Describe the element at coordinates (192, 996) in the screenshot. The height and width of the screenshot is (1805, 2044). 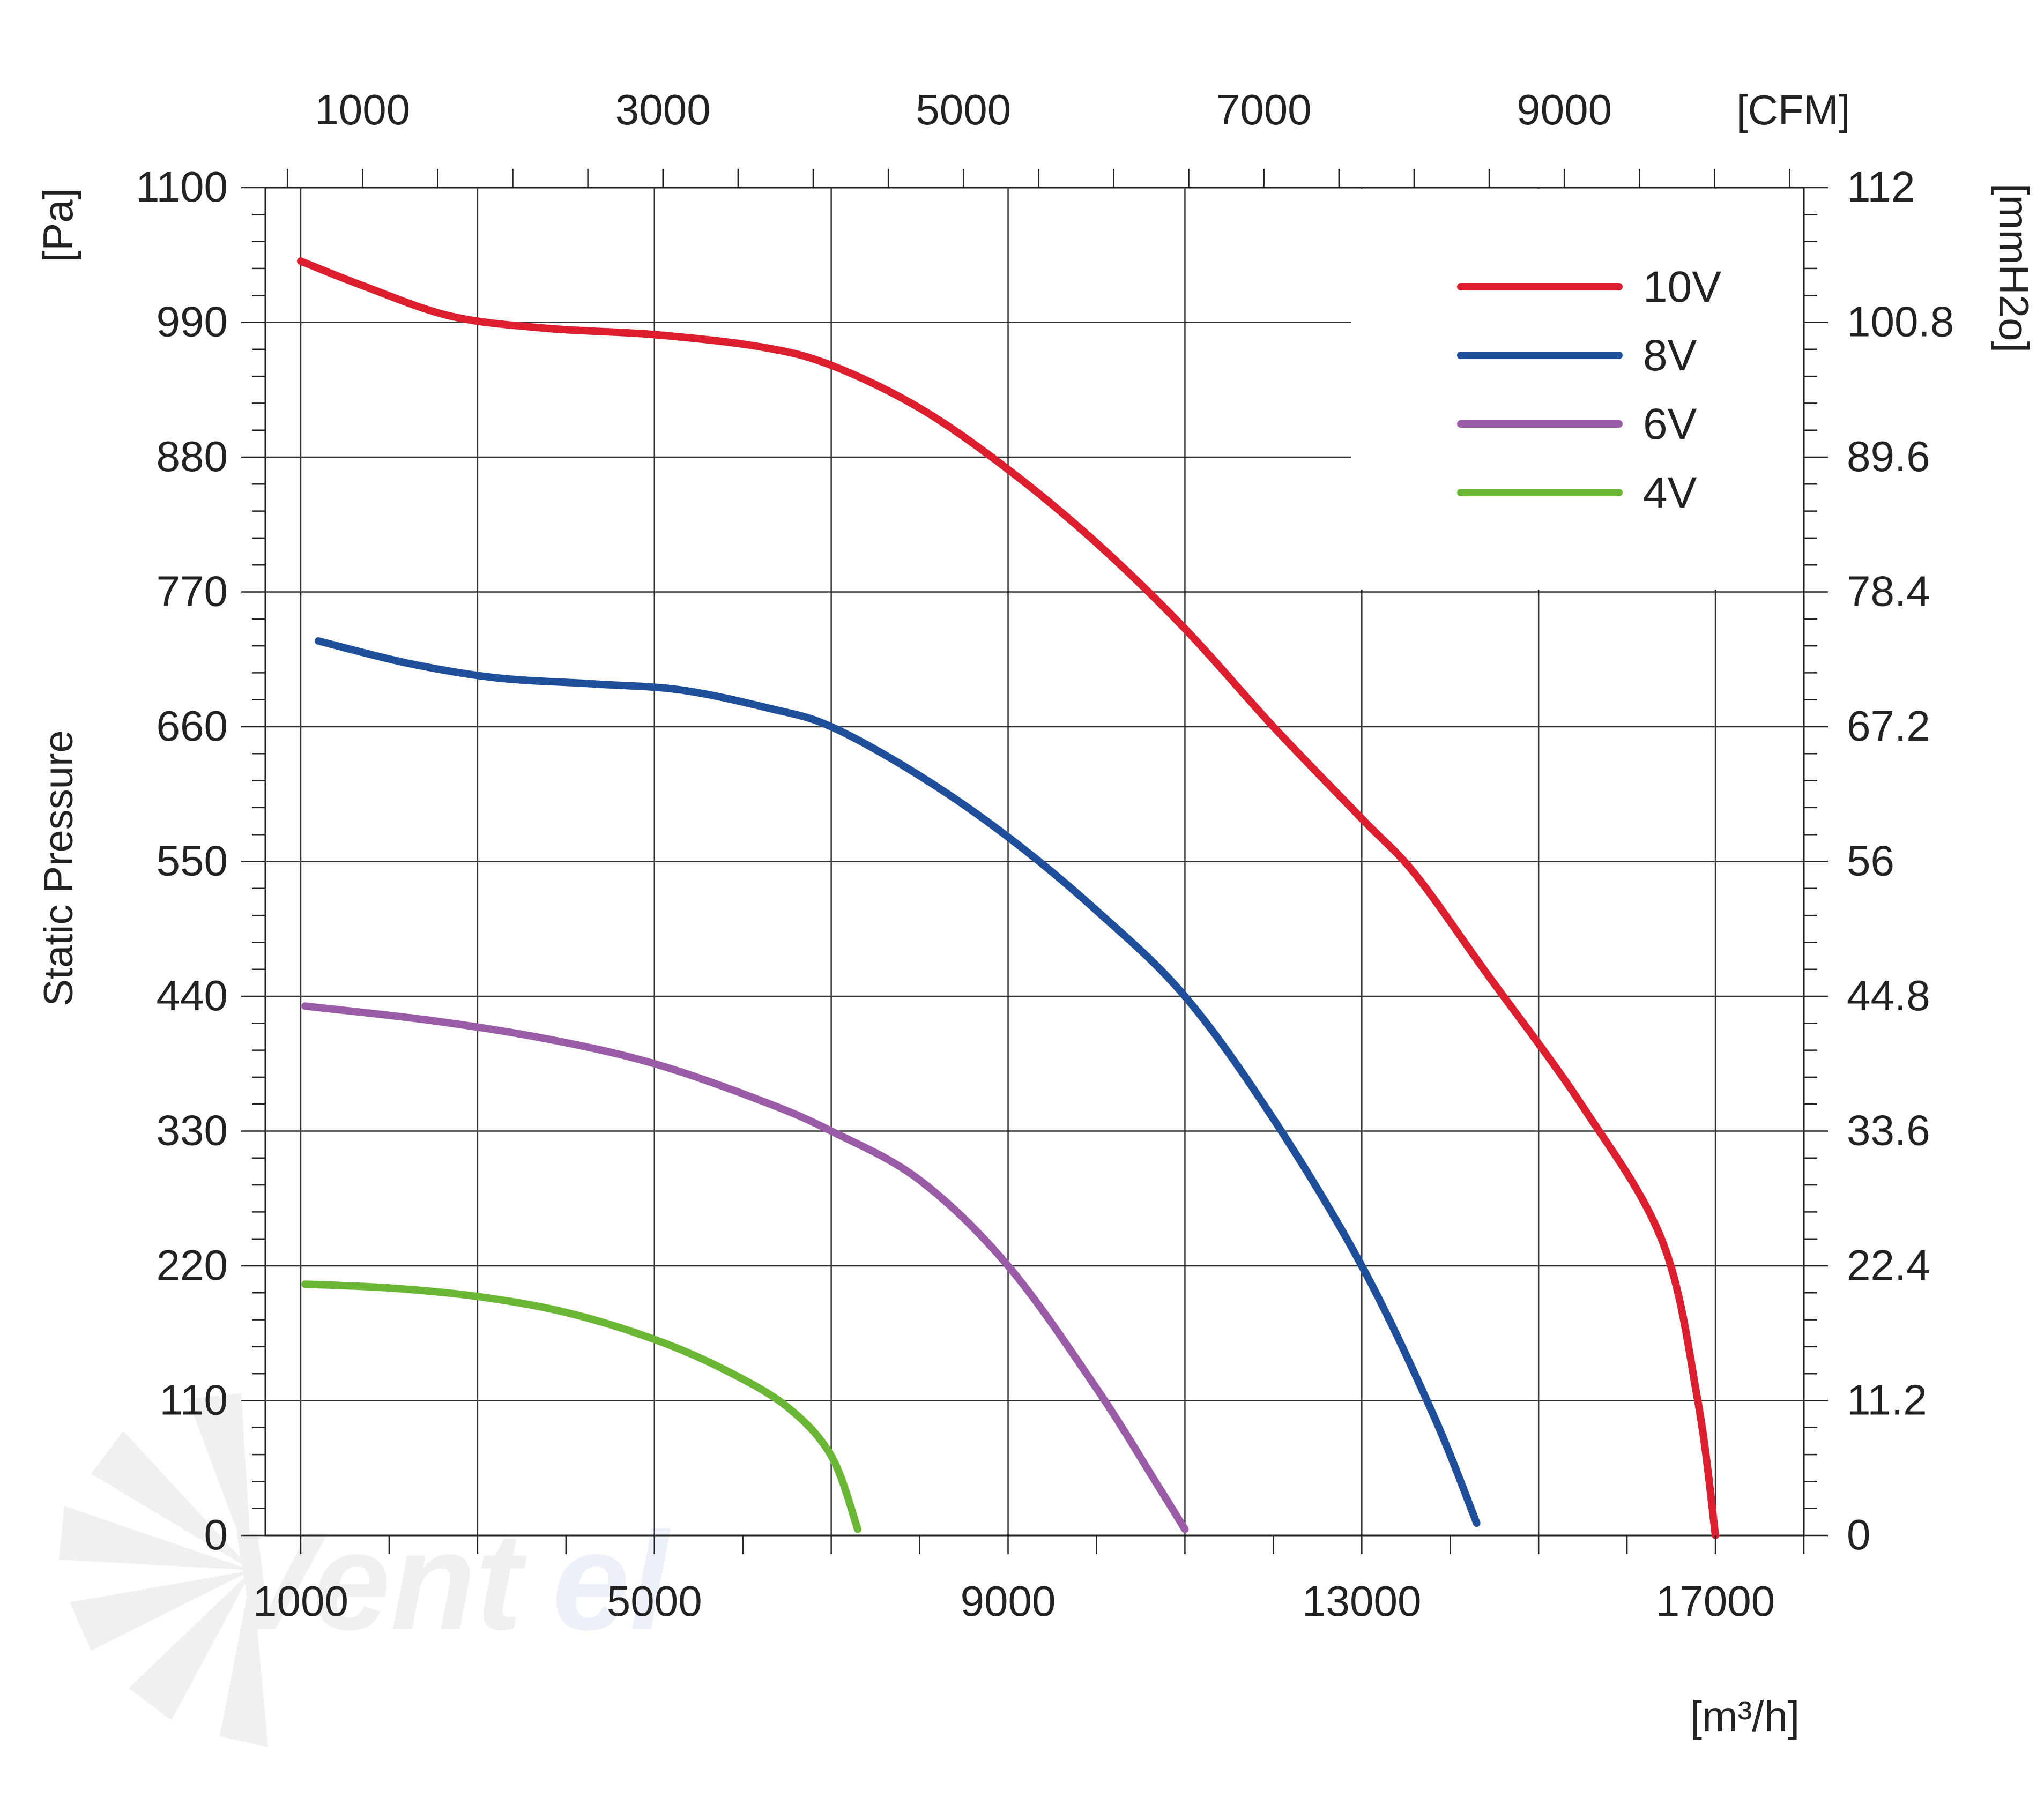
I see `y-left-tick-label: 440` at that location.